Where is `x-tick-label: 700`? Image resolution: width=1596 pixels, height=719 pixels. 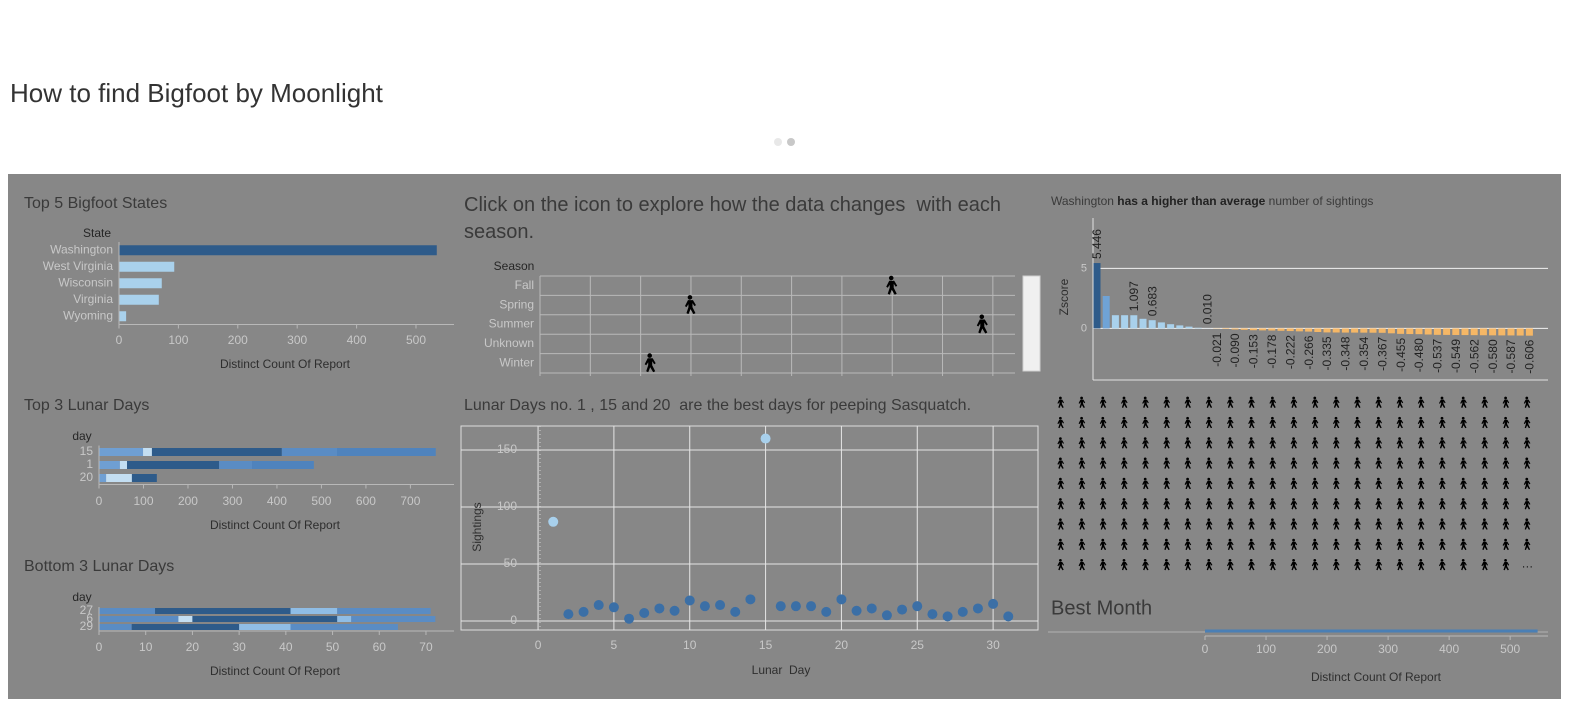 x-tick-label: 700 is located at coordinates (410, 501).